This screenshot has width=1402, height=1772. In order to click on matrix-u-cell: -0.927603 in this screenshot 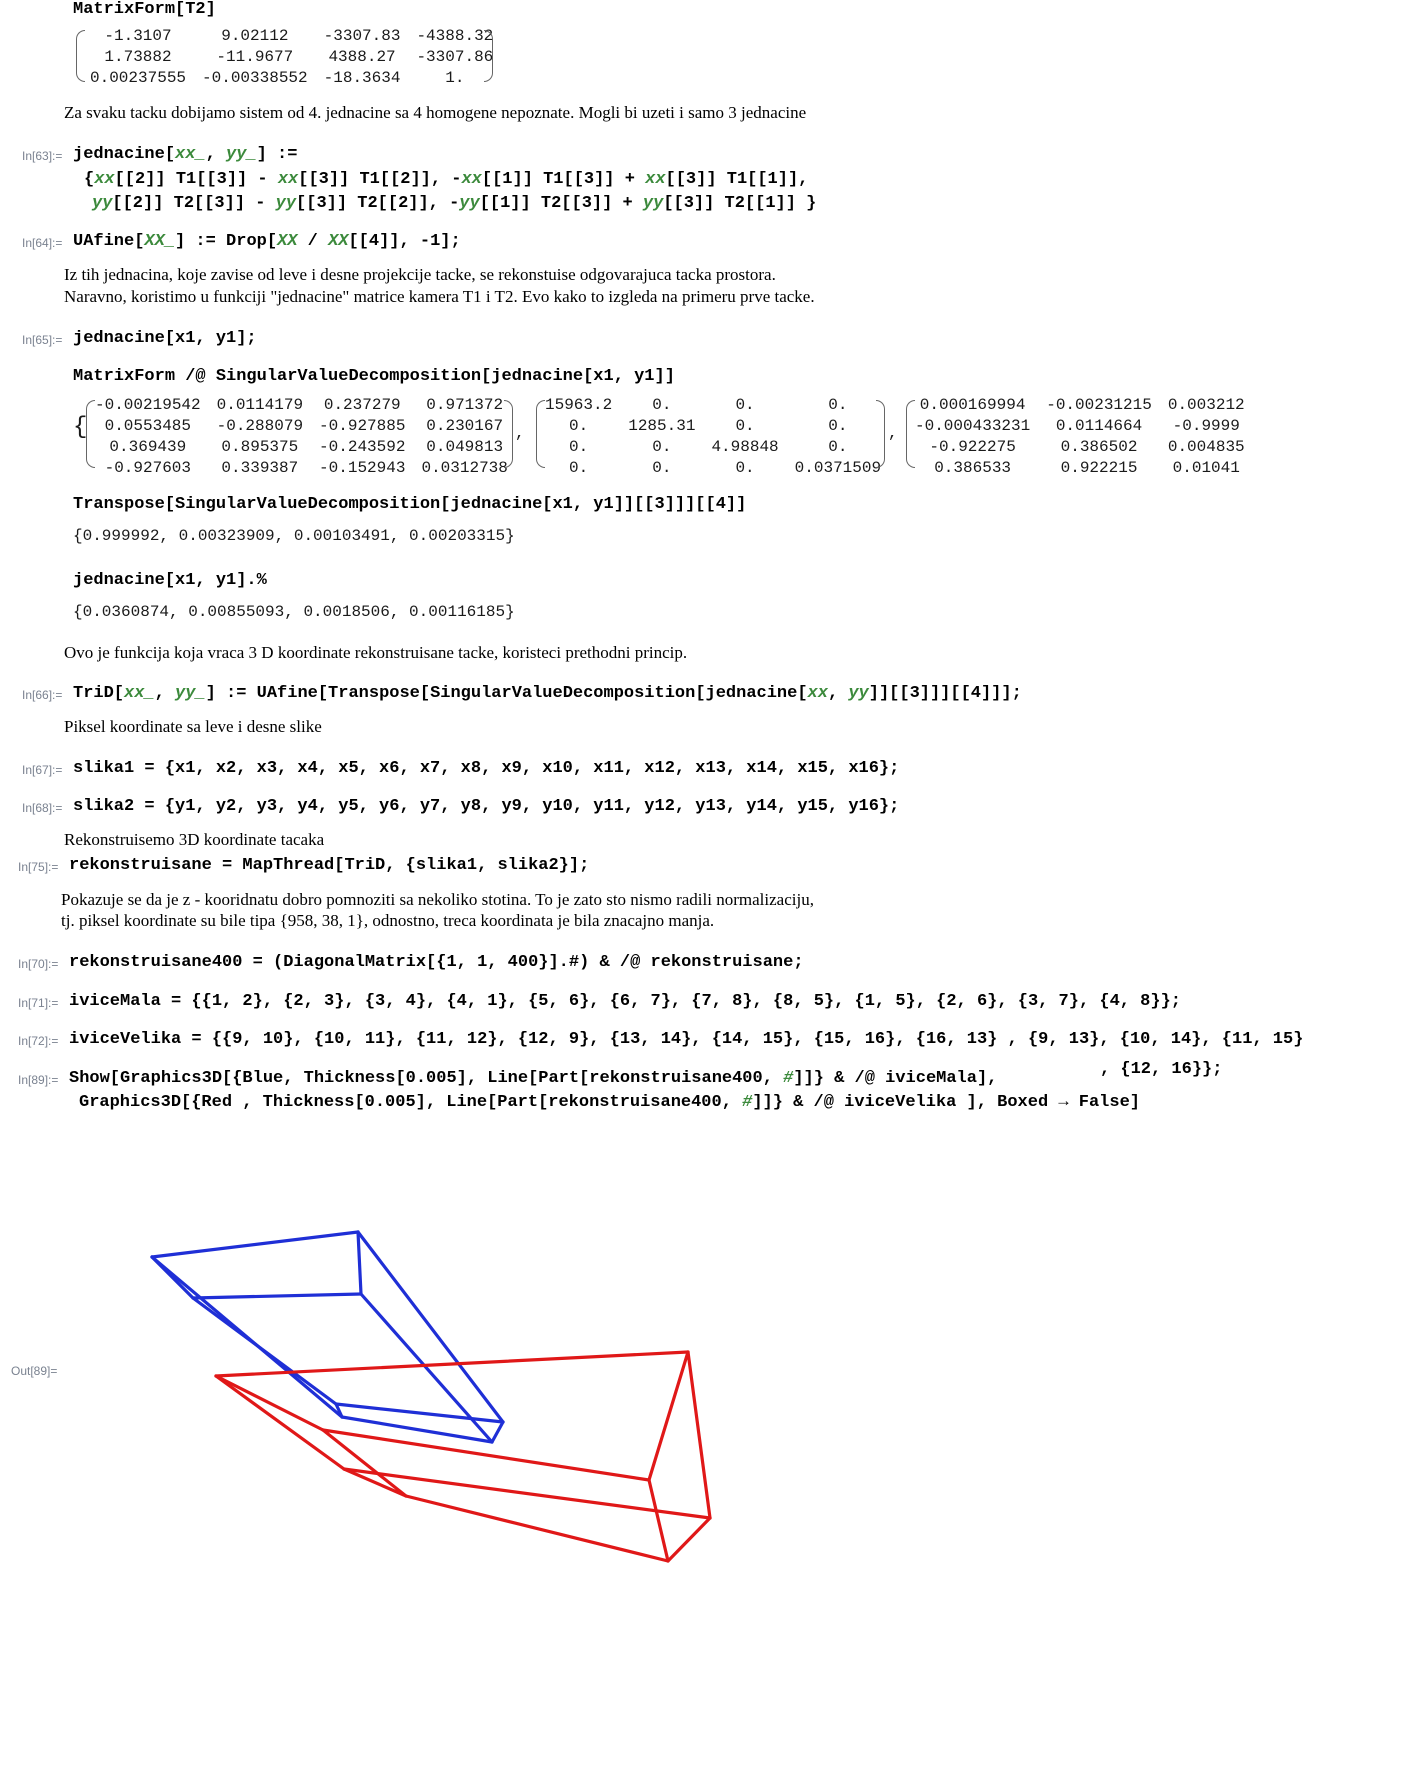, I will do `click(148, 467)`.